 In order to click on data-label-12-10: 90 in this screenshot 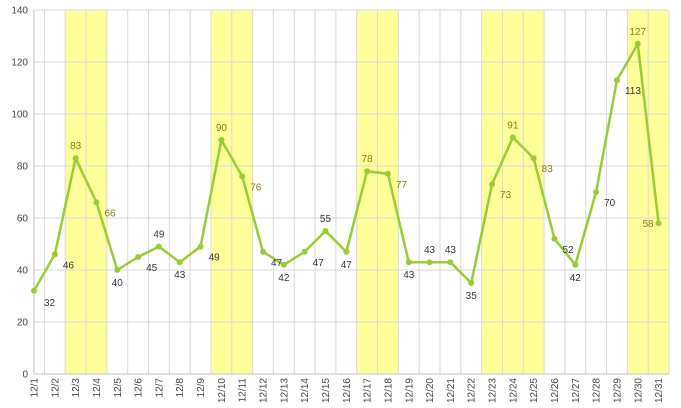, I will do `click(222, 128)`.